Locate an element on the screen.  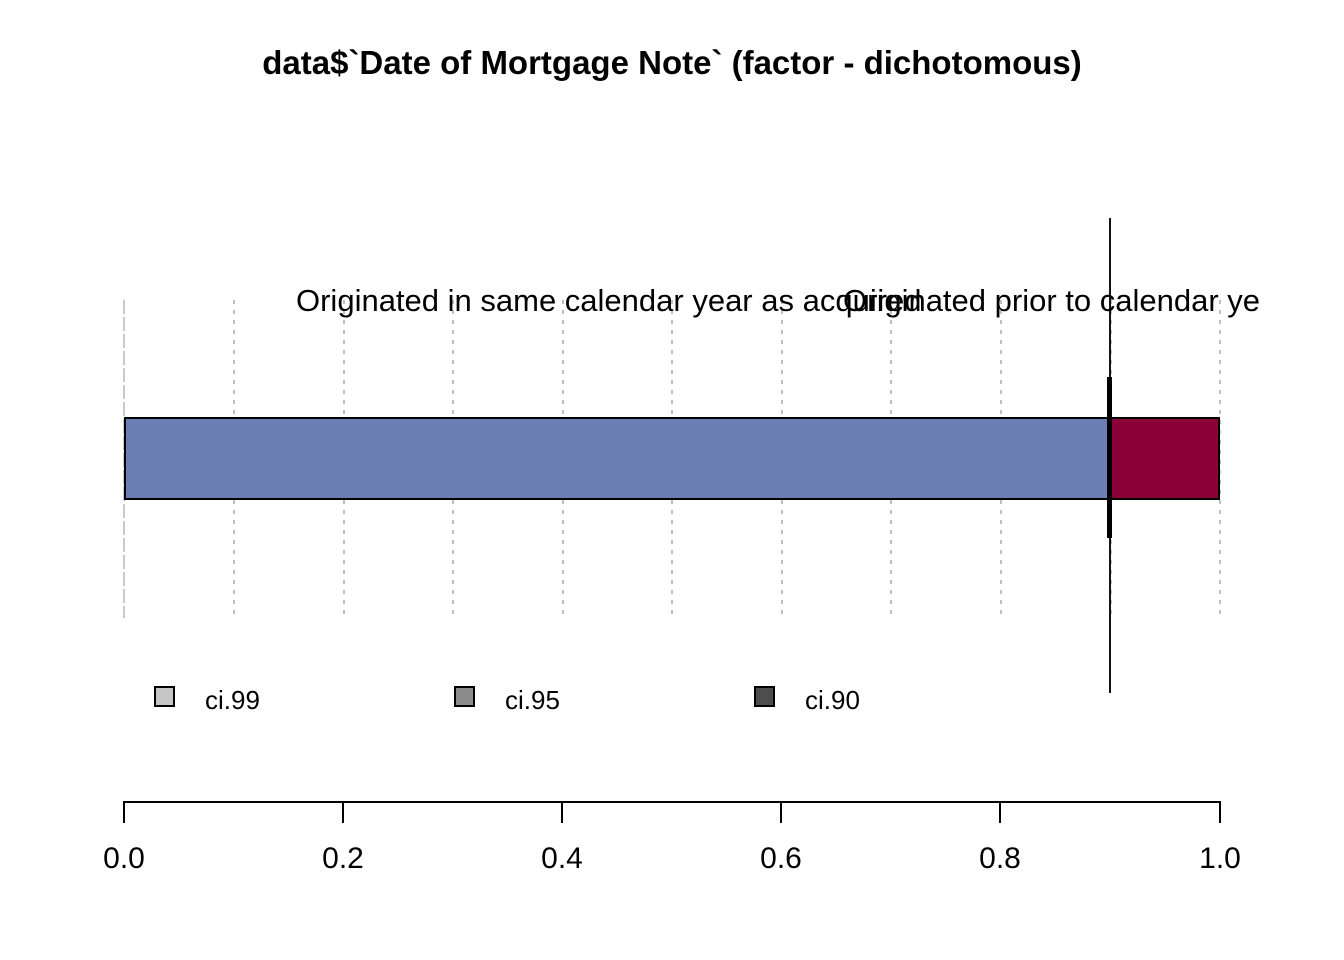
legend-swatch-ci90 is located at coordinates (764, 696).